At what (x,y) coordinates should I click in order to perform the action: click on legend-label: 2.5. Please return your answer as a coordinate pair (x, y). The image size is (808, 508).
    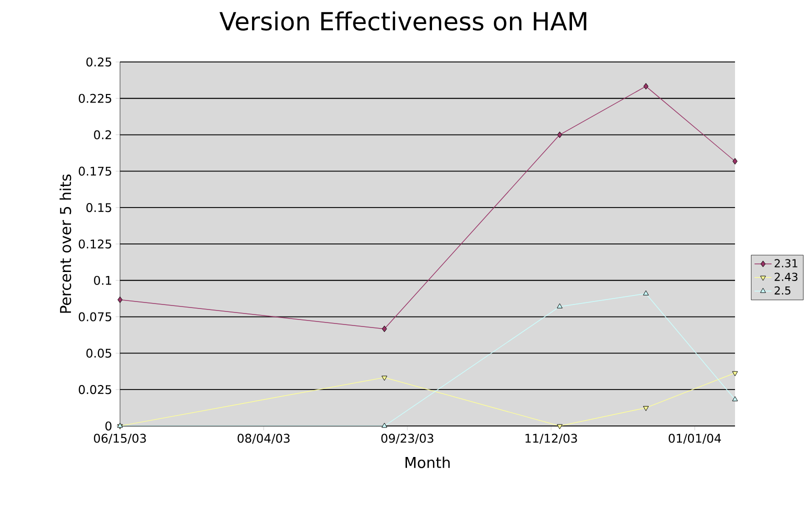
    Looking at the image, I should click on (782, 290).